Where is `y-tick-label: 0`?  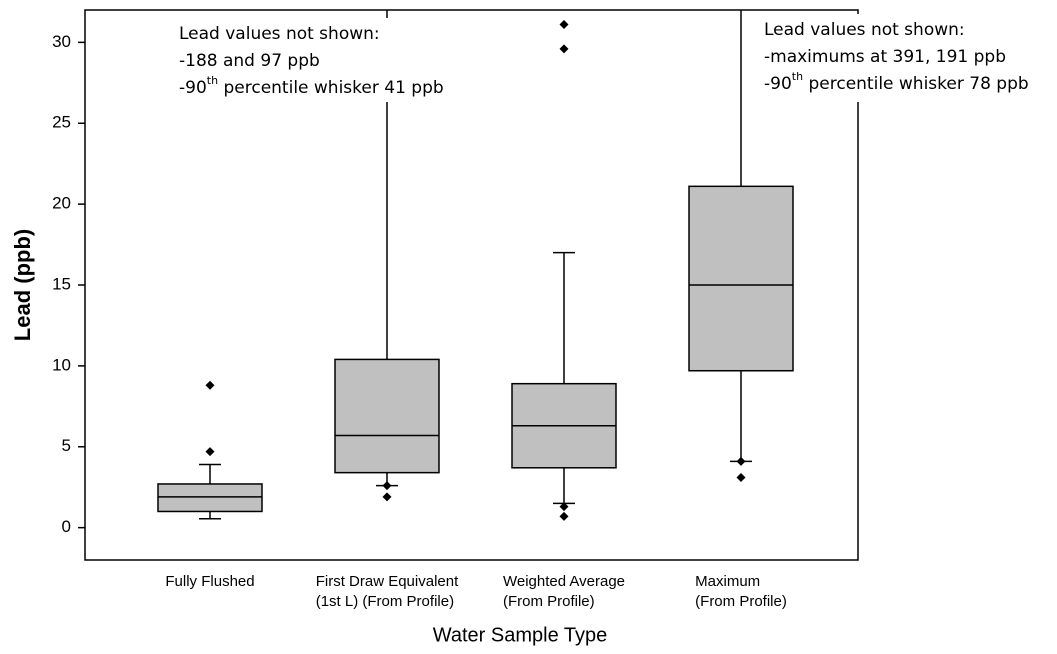
y-tick-label: 0 is located at coordinates (66, 526).